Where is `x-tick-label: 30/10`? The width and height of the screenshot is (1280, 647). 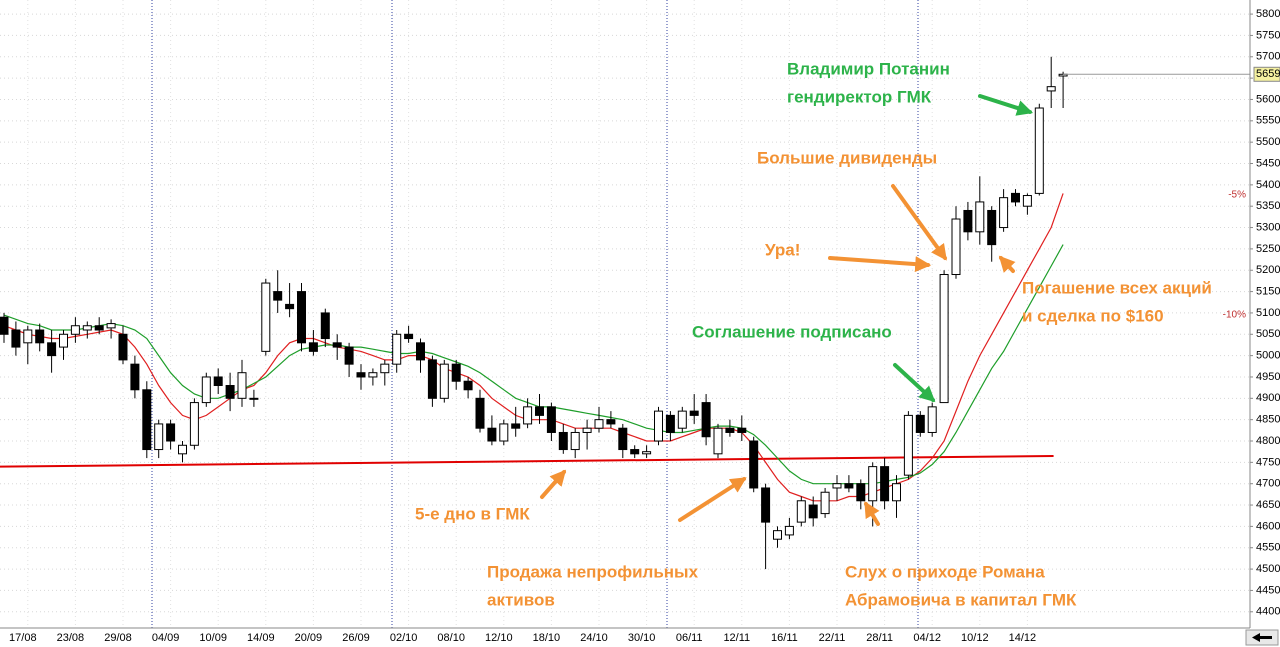 x-tick-label: 30/10 is located at coordinates (642, 638).